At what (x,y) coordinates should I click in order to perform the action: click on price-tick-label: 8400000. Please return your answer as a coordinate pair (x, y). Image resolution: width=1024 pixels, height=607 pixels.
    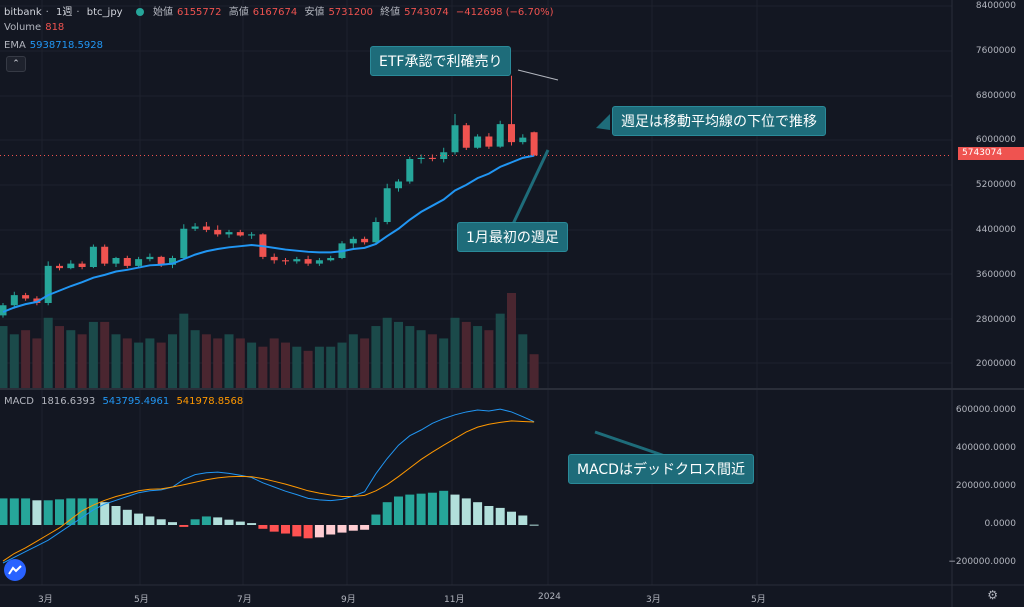
    Looking at the image, I should click on (995, 6).